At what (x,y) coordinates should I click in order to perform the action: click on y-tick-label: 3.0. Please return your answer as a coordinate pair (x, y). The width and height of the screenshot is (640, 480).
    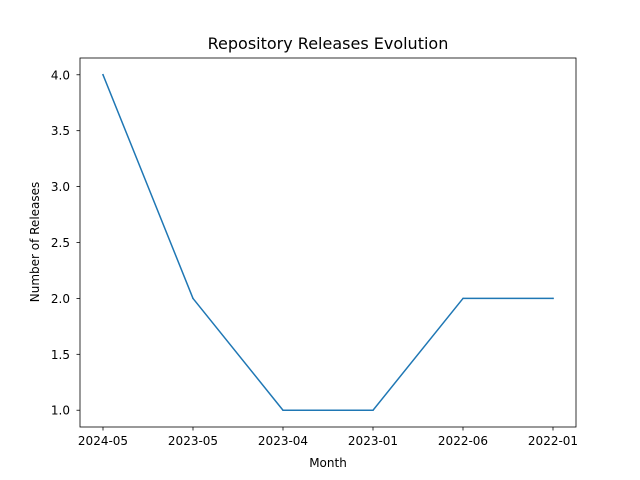
    Looking at the image, I should click on (60, 187).